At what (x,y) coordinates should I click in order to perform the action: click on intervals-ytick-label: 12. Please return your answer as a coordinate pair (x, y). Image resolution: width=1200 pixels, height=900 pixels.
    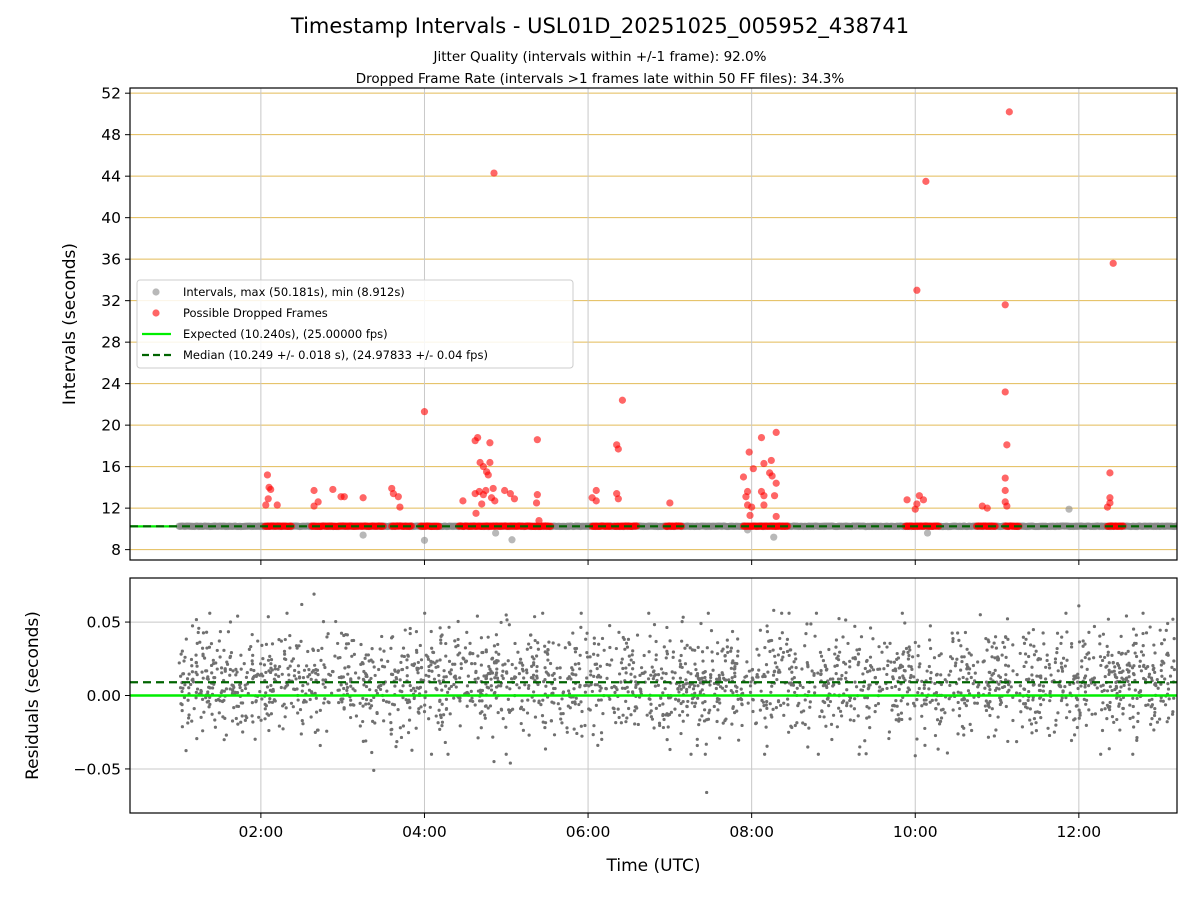
    Looking at the image, I should click on (111, 509).